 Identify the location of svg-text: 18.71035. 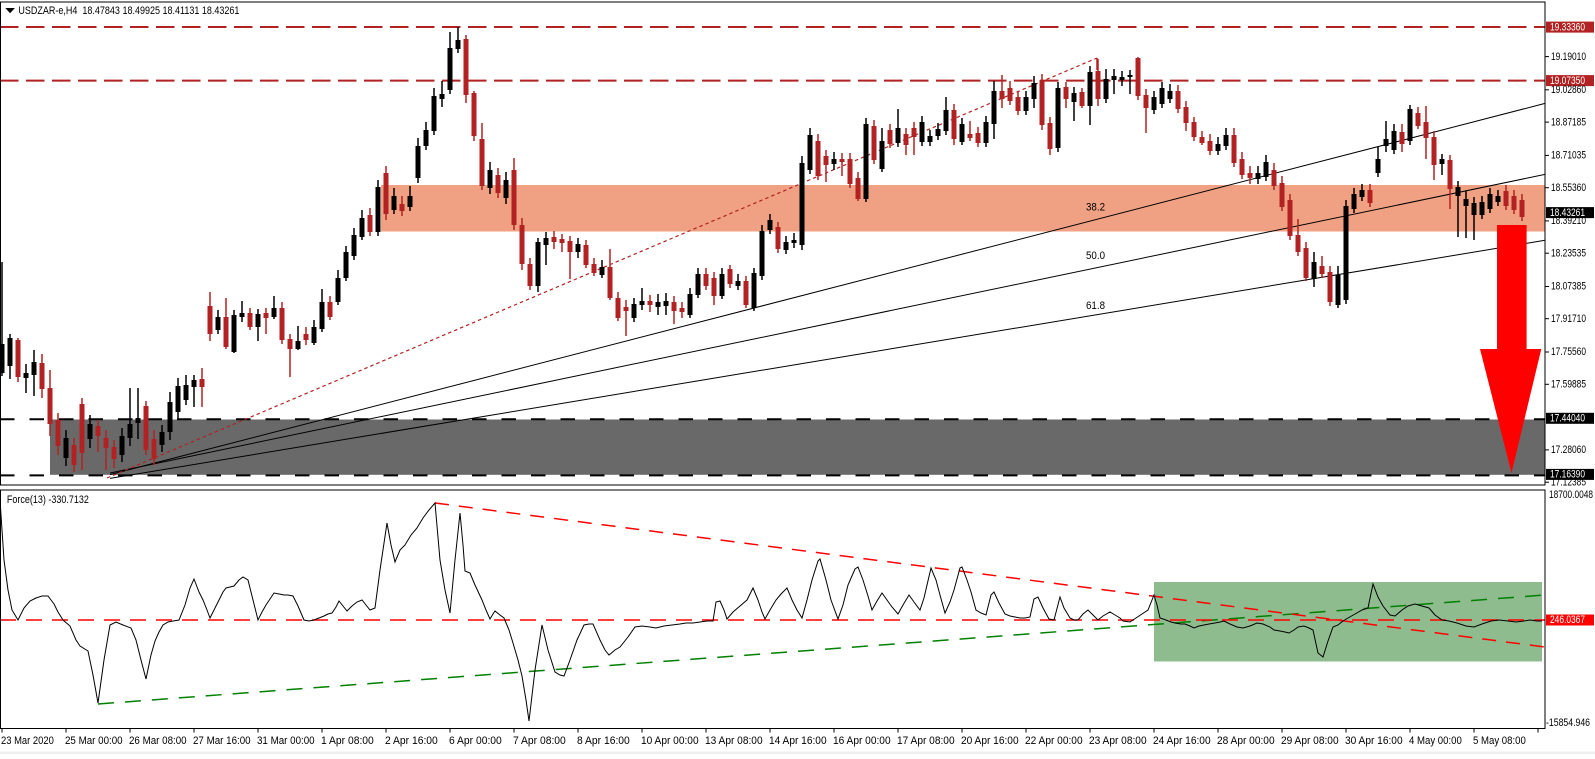
(1568, 156).